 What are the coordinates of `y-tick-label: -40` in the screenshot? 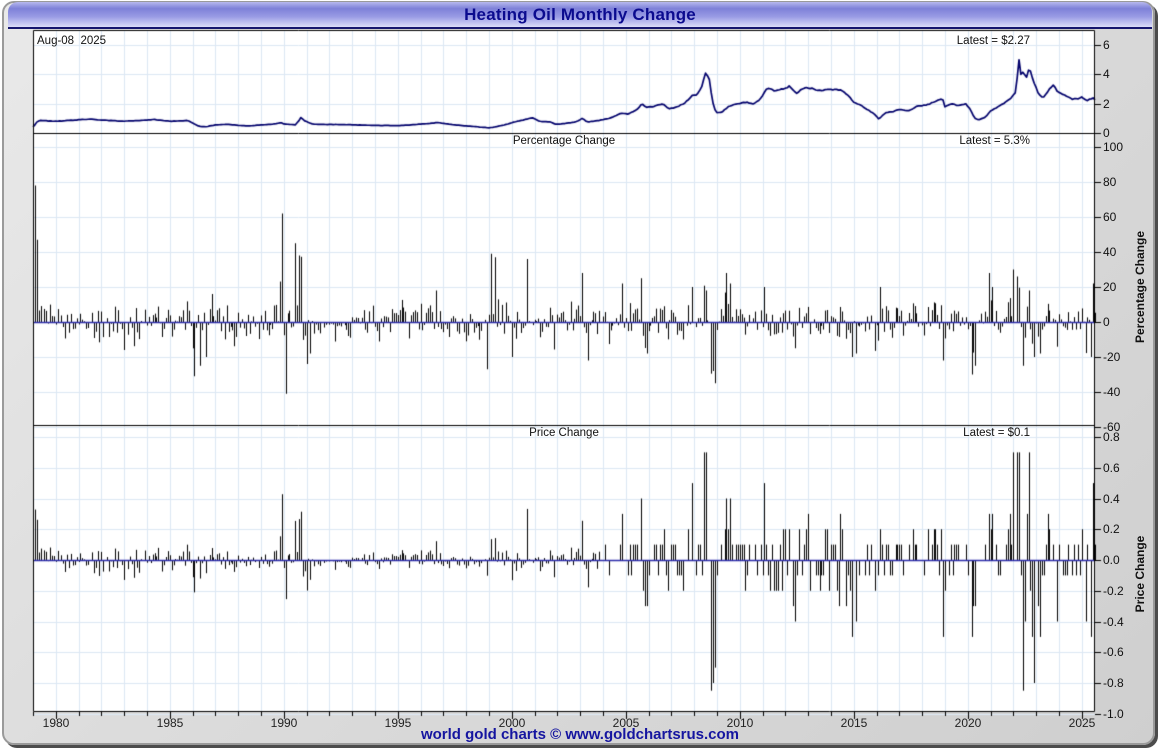 It's located at (1112, 392).